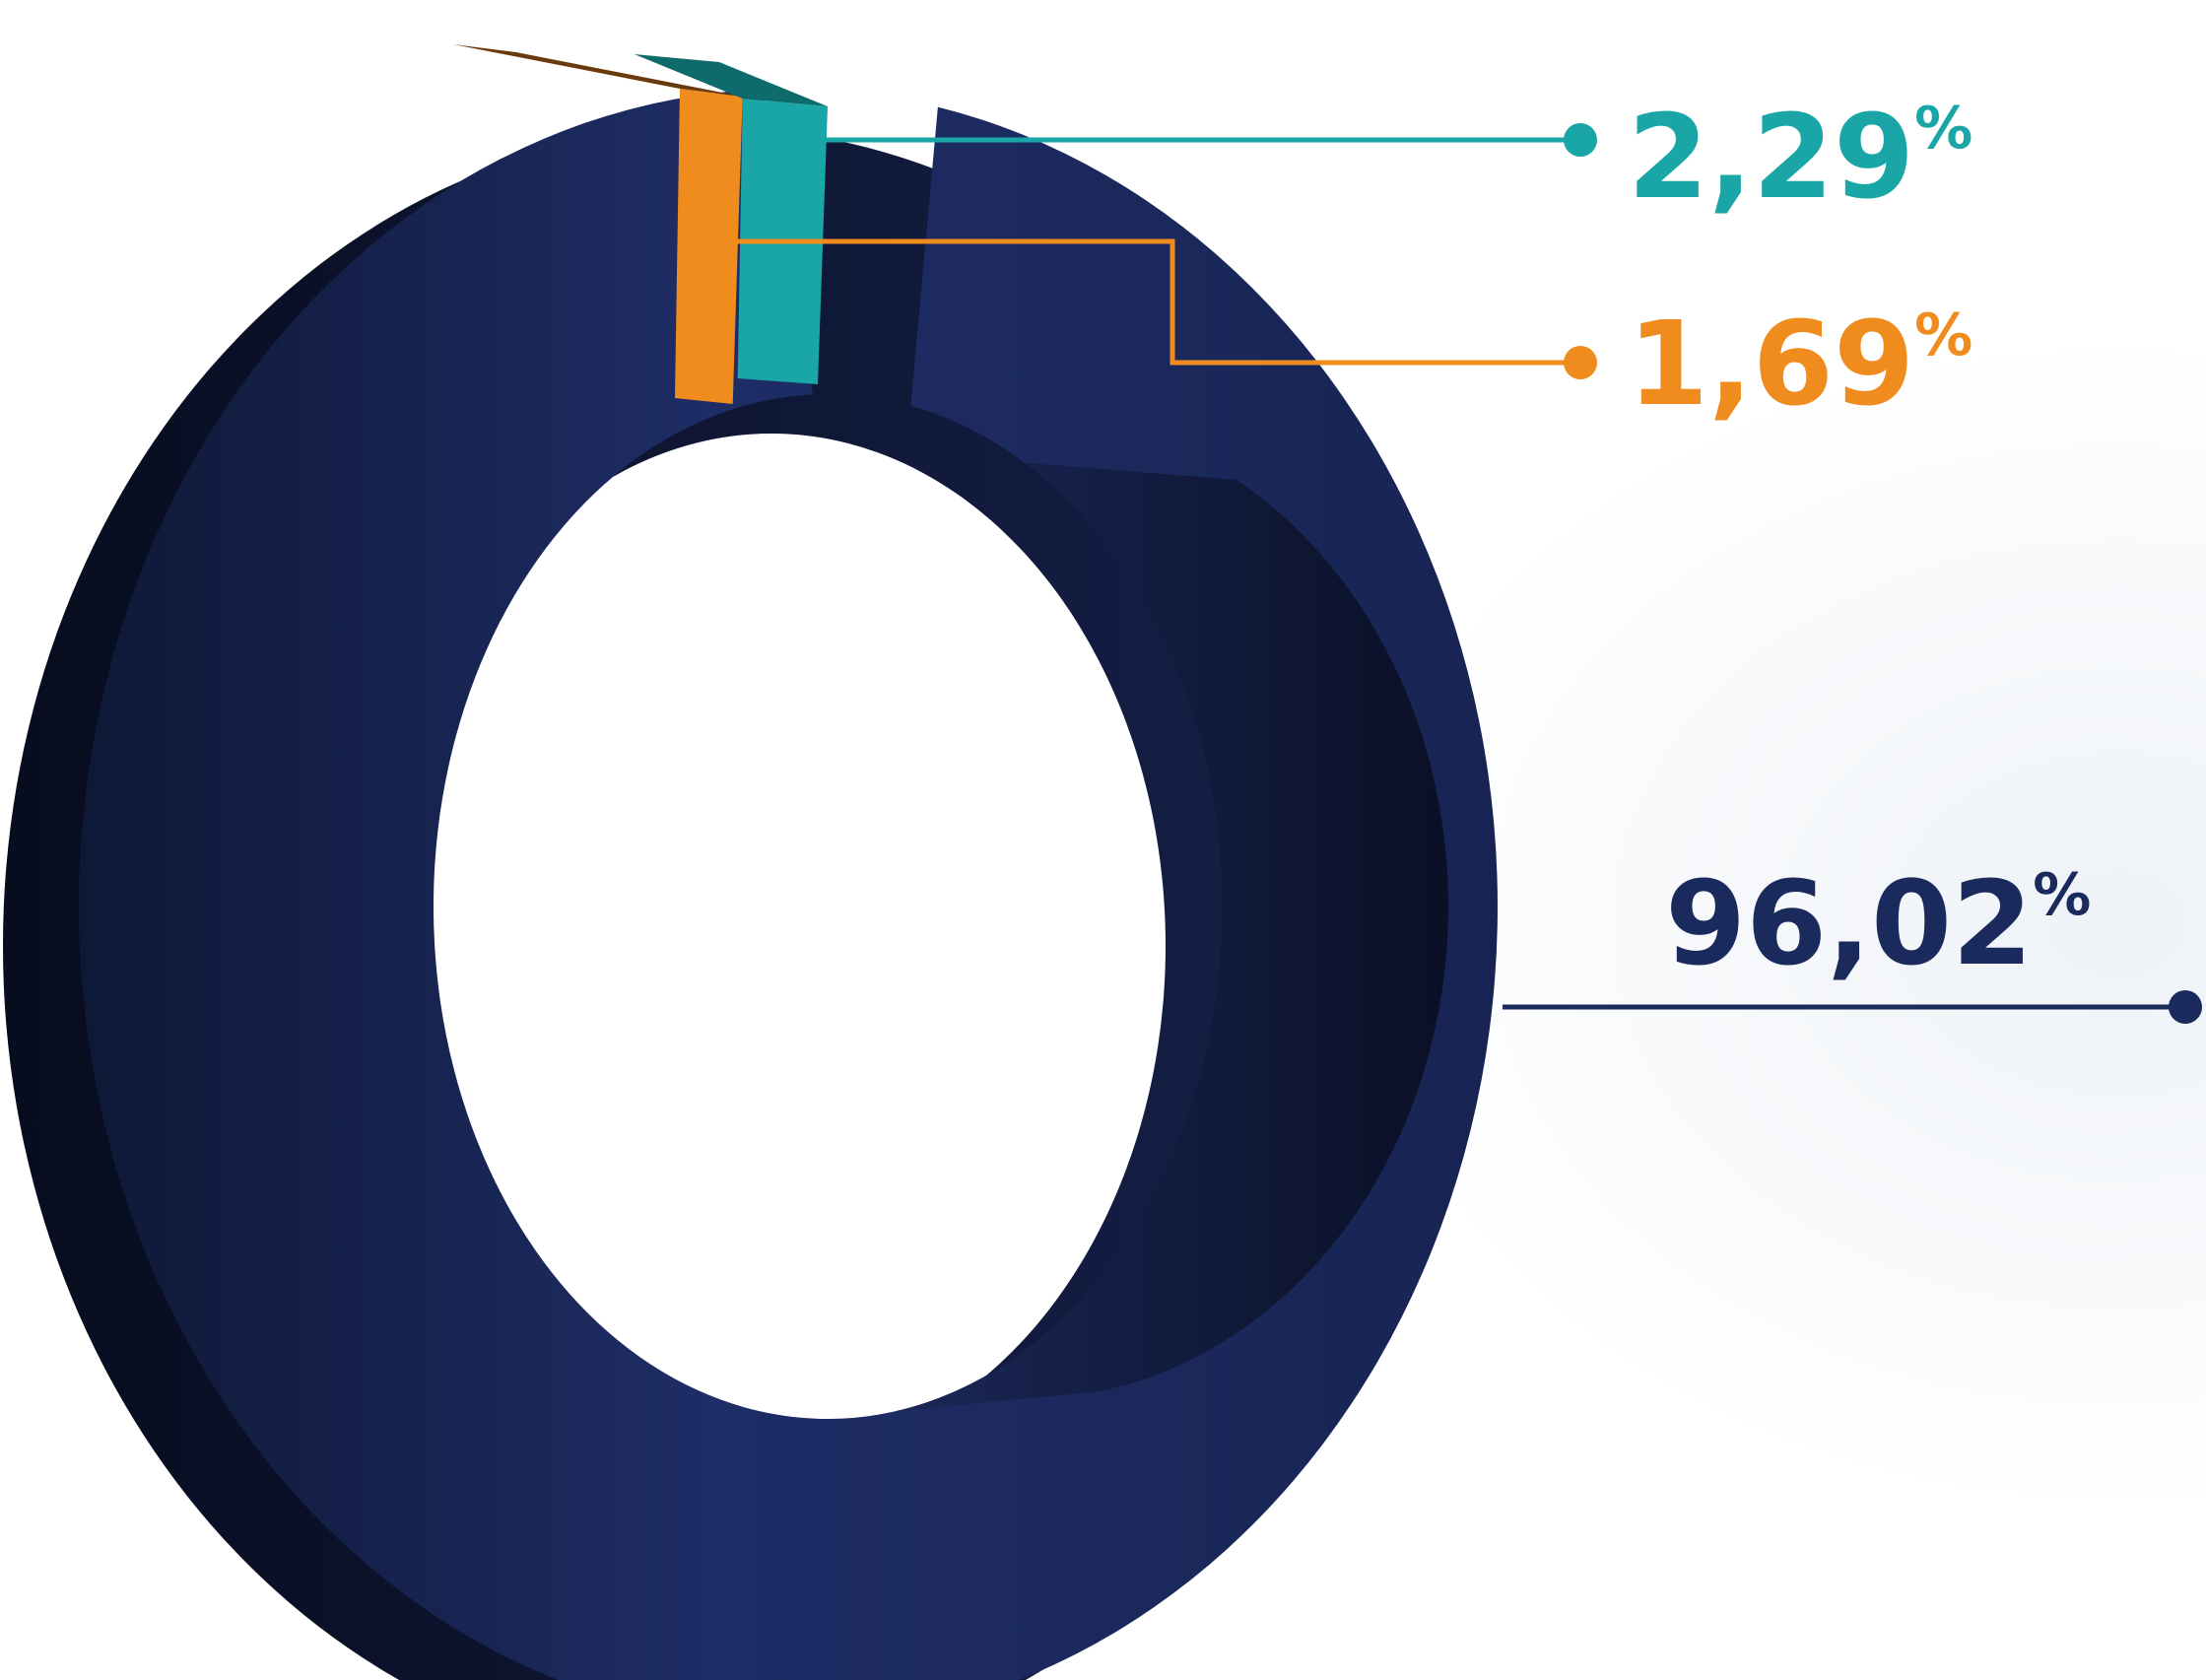  What do you see at coordinates (1800, 364) in the screenshot?
I see `data-label-1: 1,69%` at bounding box center [1800, 364].